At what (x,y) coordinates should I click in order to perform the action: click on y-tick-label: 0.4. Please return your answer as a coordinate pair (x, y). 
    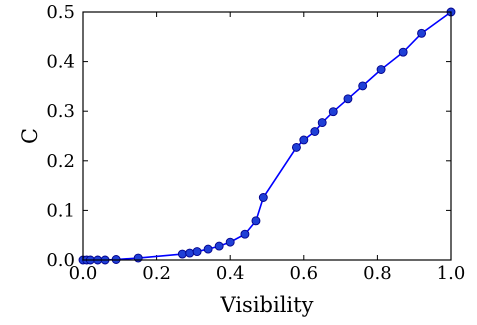
    Looking at the image, I should click on (60, 62).